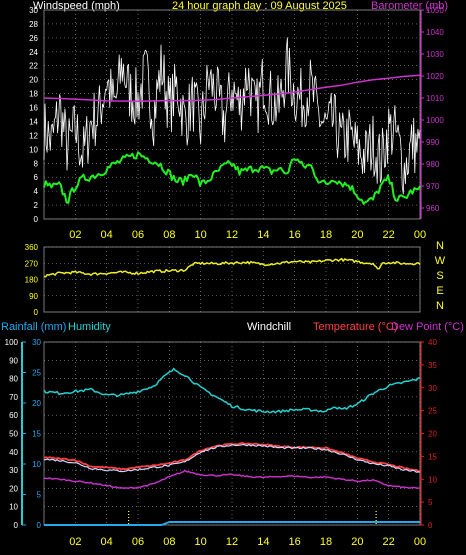  Describe the element at coordinates (33, 108) in the screenshot. I see `wind-y-tick-label: 16` at that location.